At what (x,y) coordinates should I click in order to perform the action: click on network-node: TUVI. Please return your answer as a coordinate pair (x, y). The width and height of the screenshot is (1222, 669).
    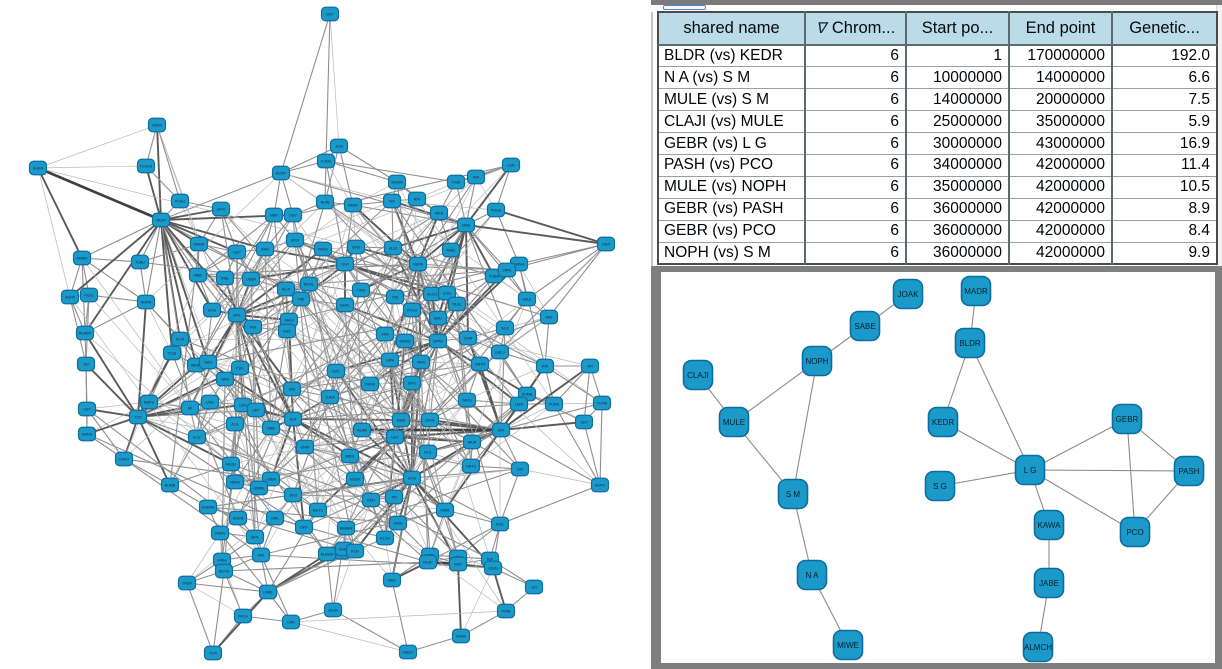
    Looking at the image, I should click on (213, 653).